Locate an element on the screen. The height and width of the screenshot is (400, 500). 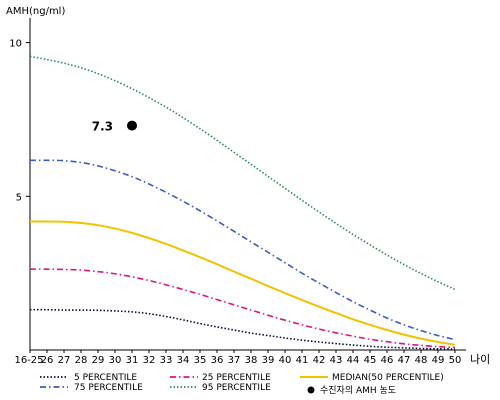
x-tick-label: 38 is located at coordinates (251, 360).